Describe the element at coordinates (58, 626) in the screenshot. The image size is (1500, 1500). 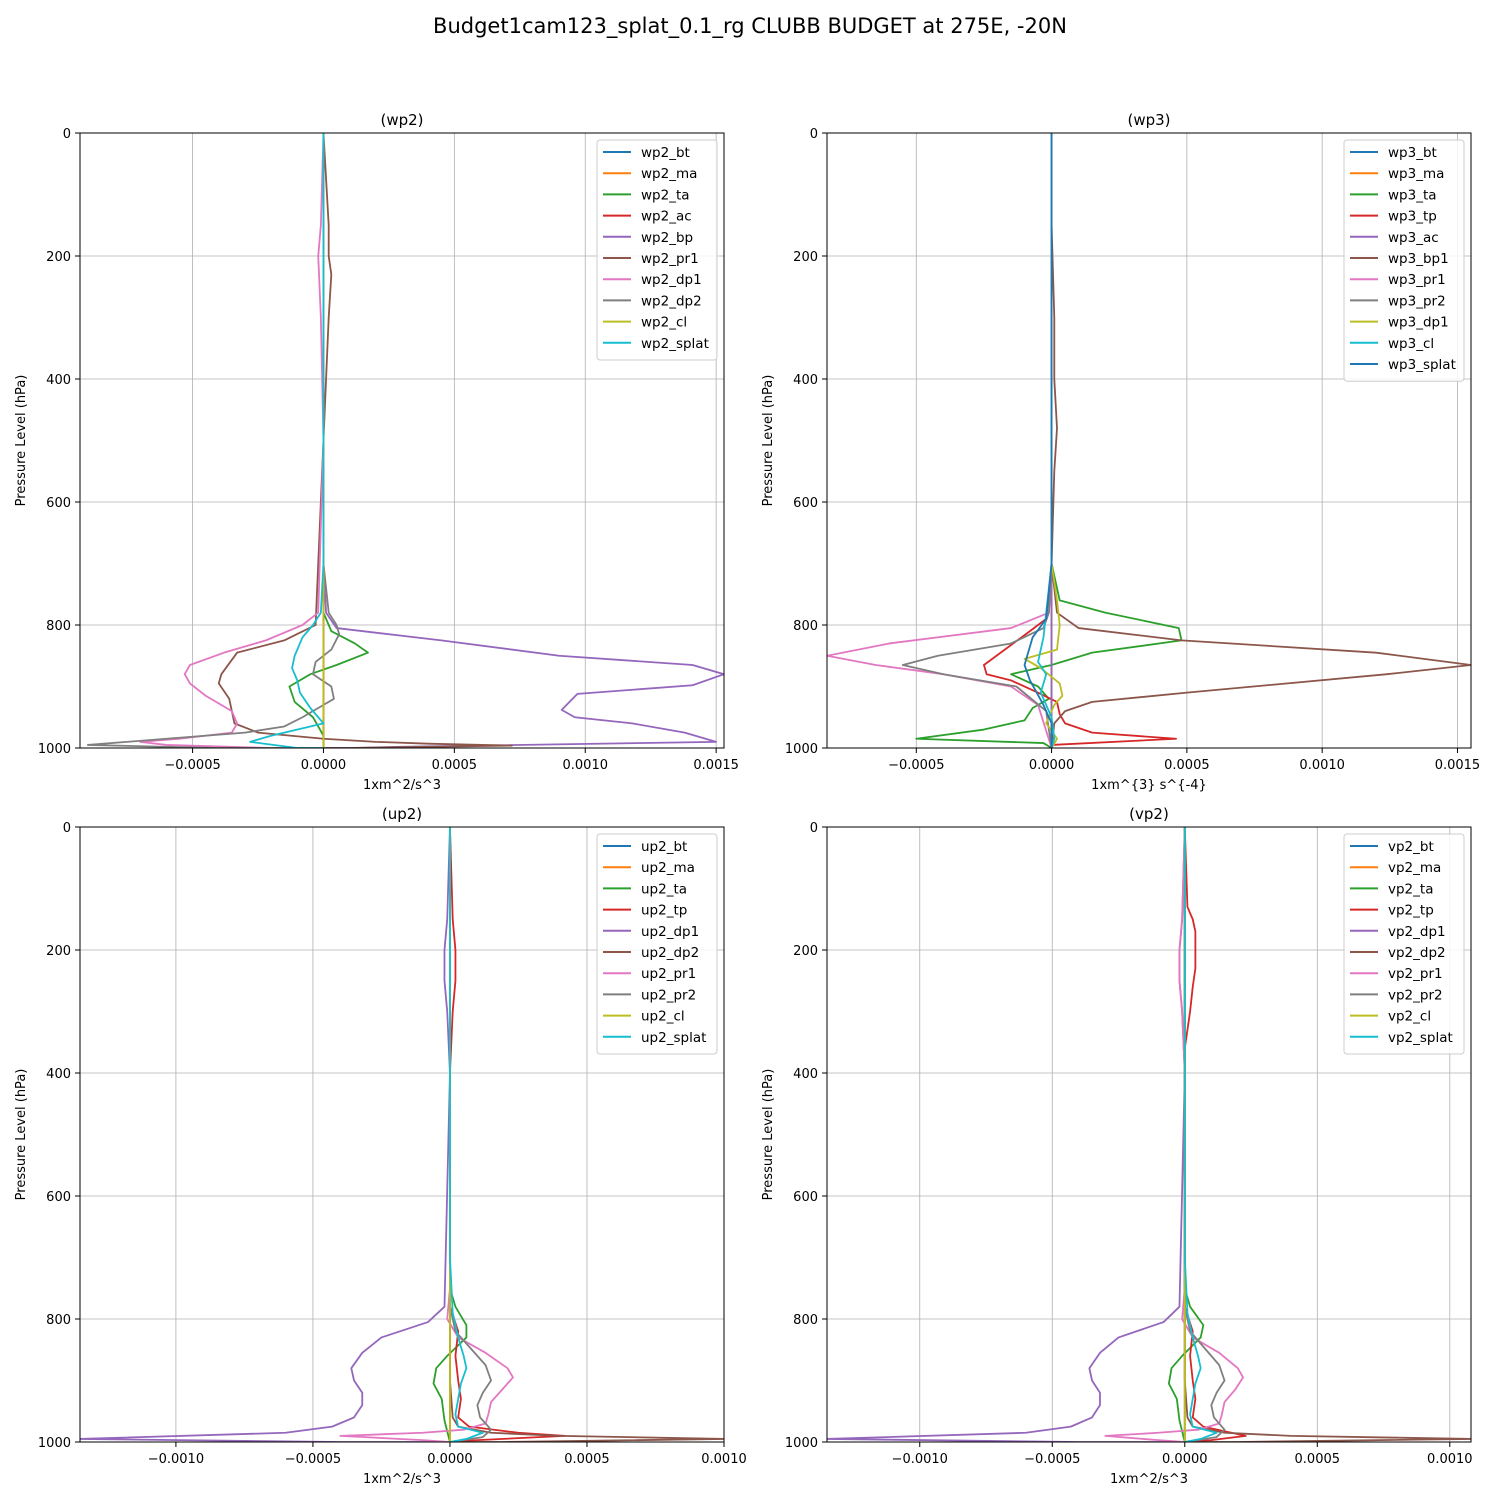
I see `wp2-ytick-label-4: 800` at that location.